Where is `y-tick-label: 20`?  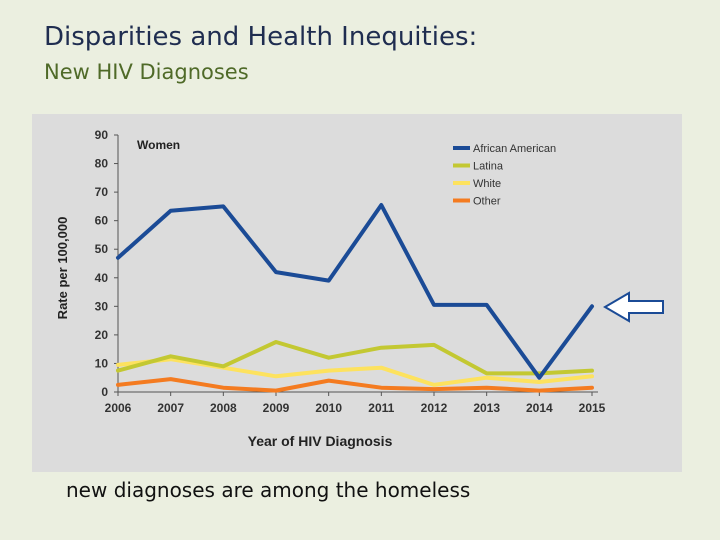
y-tick-label: 20 is located at coordinates (102, 335).